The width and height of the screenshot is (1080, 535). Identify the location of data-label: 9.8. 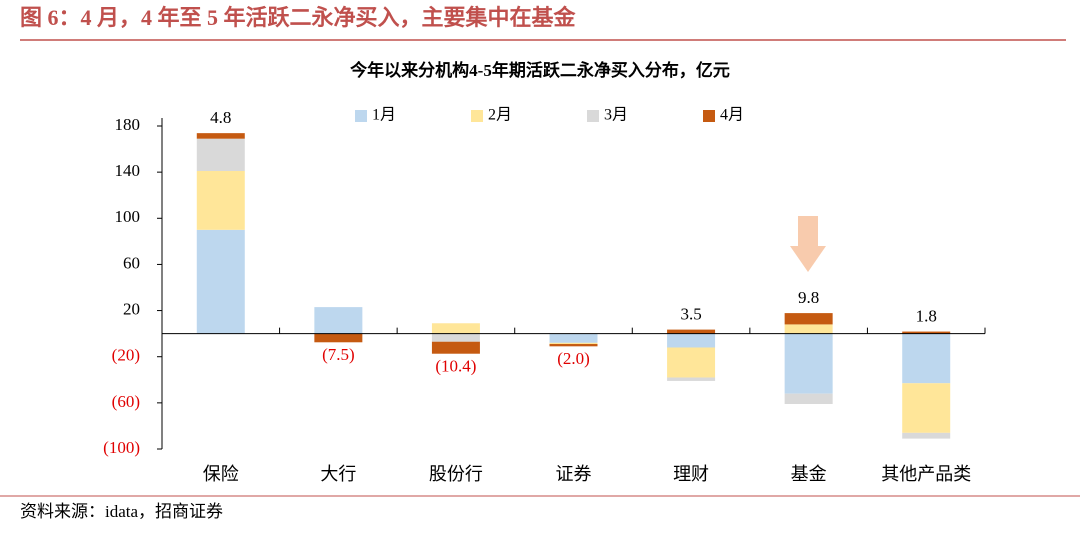
(808, 297).